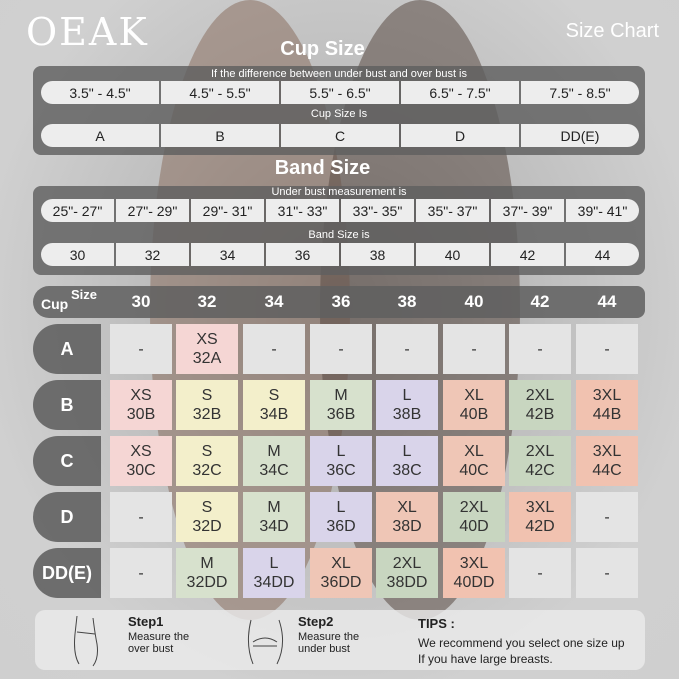  Describe the element at coordinates (540, 405) in the screenshot. I see `size-cell: 2XL 42B` at that location.